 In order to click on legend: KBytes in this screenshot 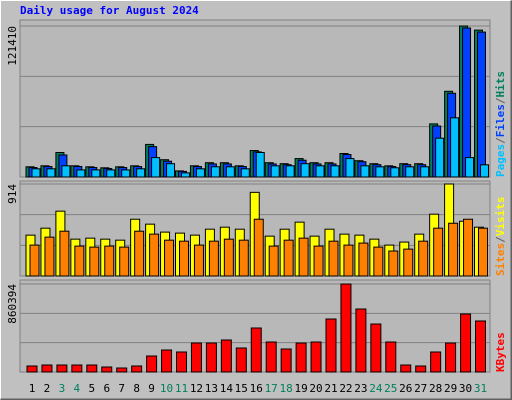, I will do `click(500, 352)`.